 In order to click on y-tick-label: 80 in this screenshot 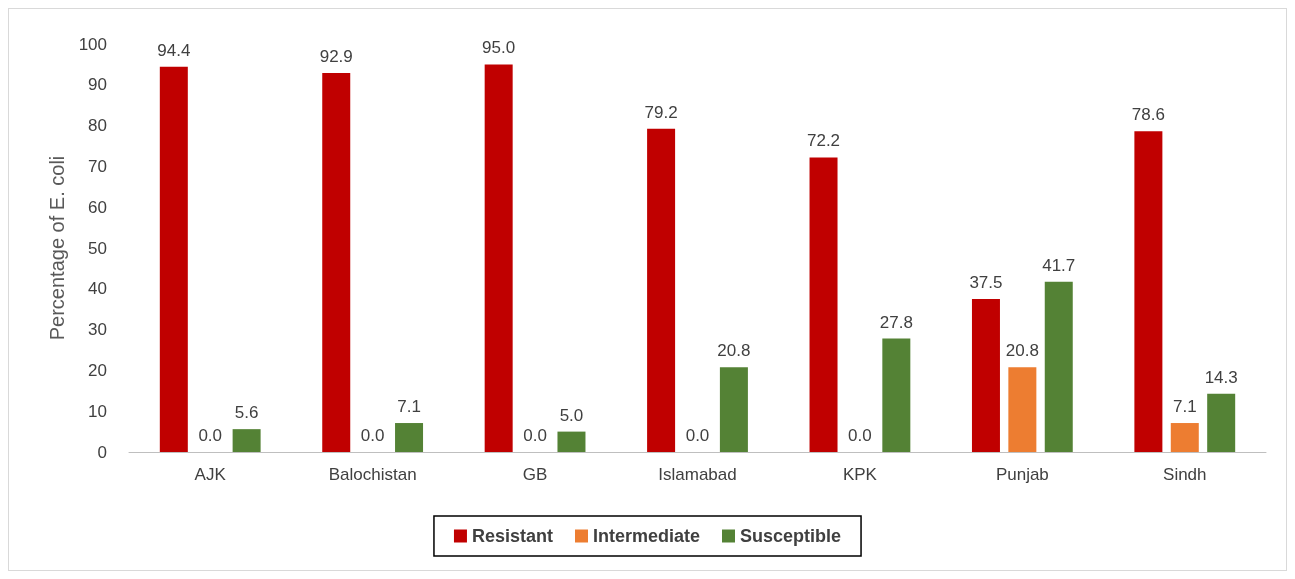, I will do `click(97, 126)`.